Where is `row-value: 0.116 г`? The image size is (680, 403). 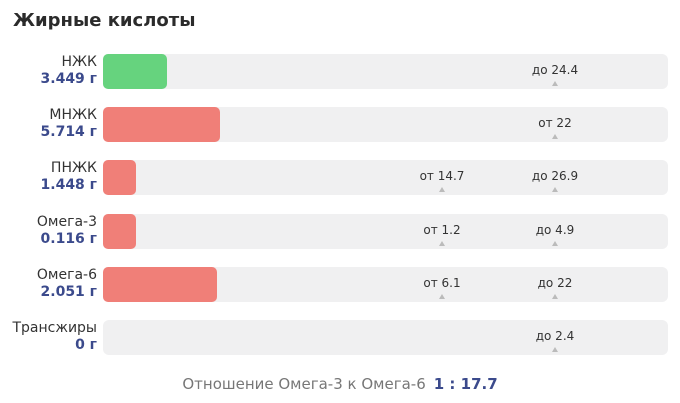
row-value: 0.116 г is located at coordinates (68, 238).